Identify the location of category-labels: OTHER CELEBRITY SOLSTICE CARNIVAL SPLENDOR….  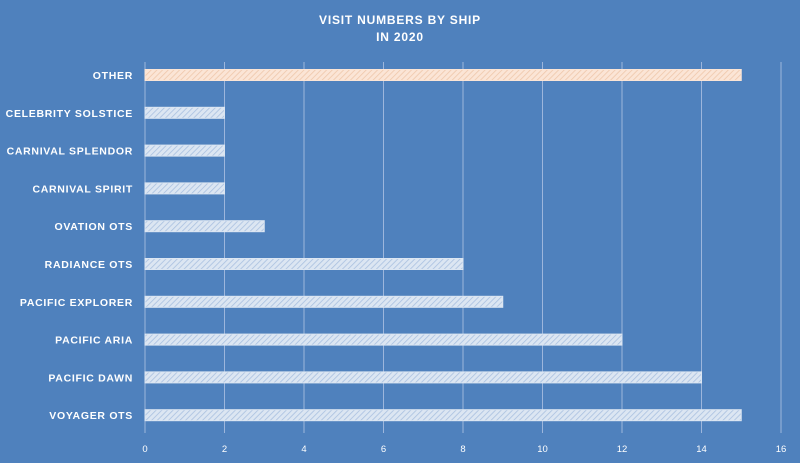
(69, 246).